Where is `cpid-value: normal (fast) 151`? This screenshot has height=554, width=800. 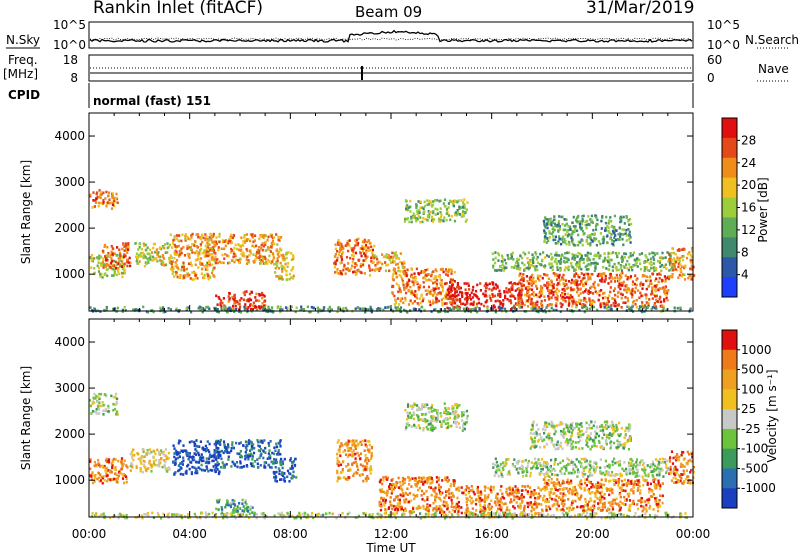 cpid-value: normal (fast) 151 is located at coordinates (152, 101).